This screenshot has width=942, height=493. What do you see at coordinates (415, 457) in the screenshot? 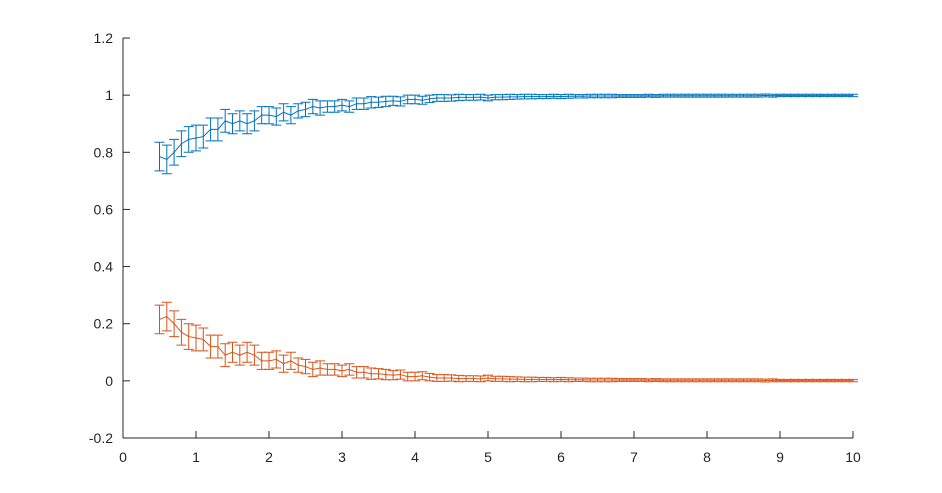
I see `x-tick-label-4: 4` at bounding box center [415, 457].